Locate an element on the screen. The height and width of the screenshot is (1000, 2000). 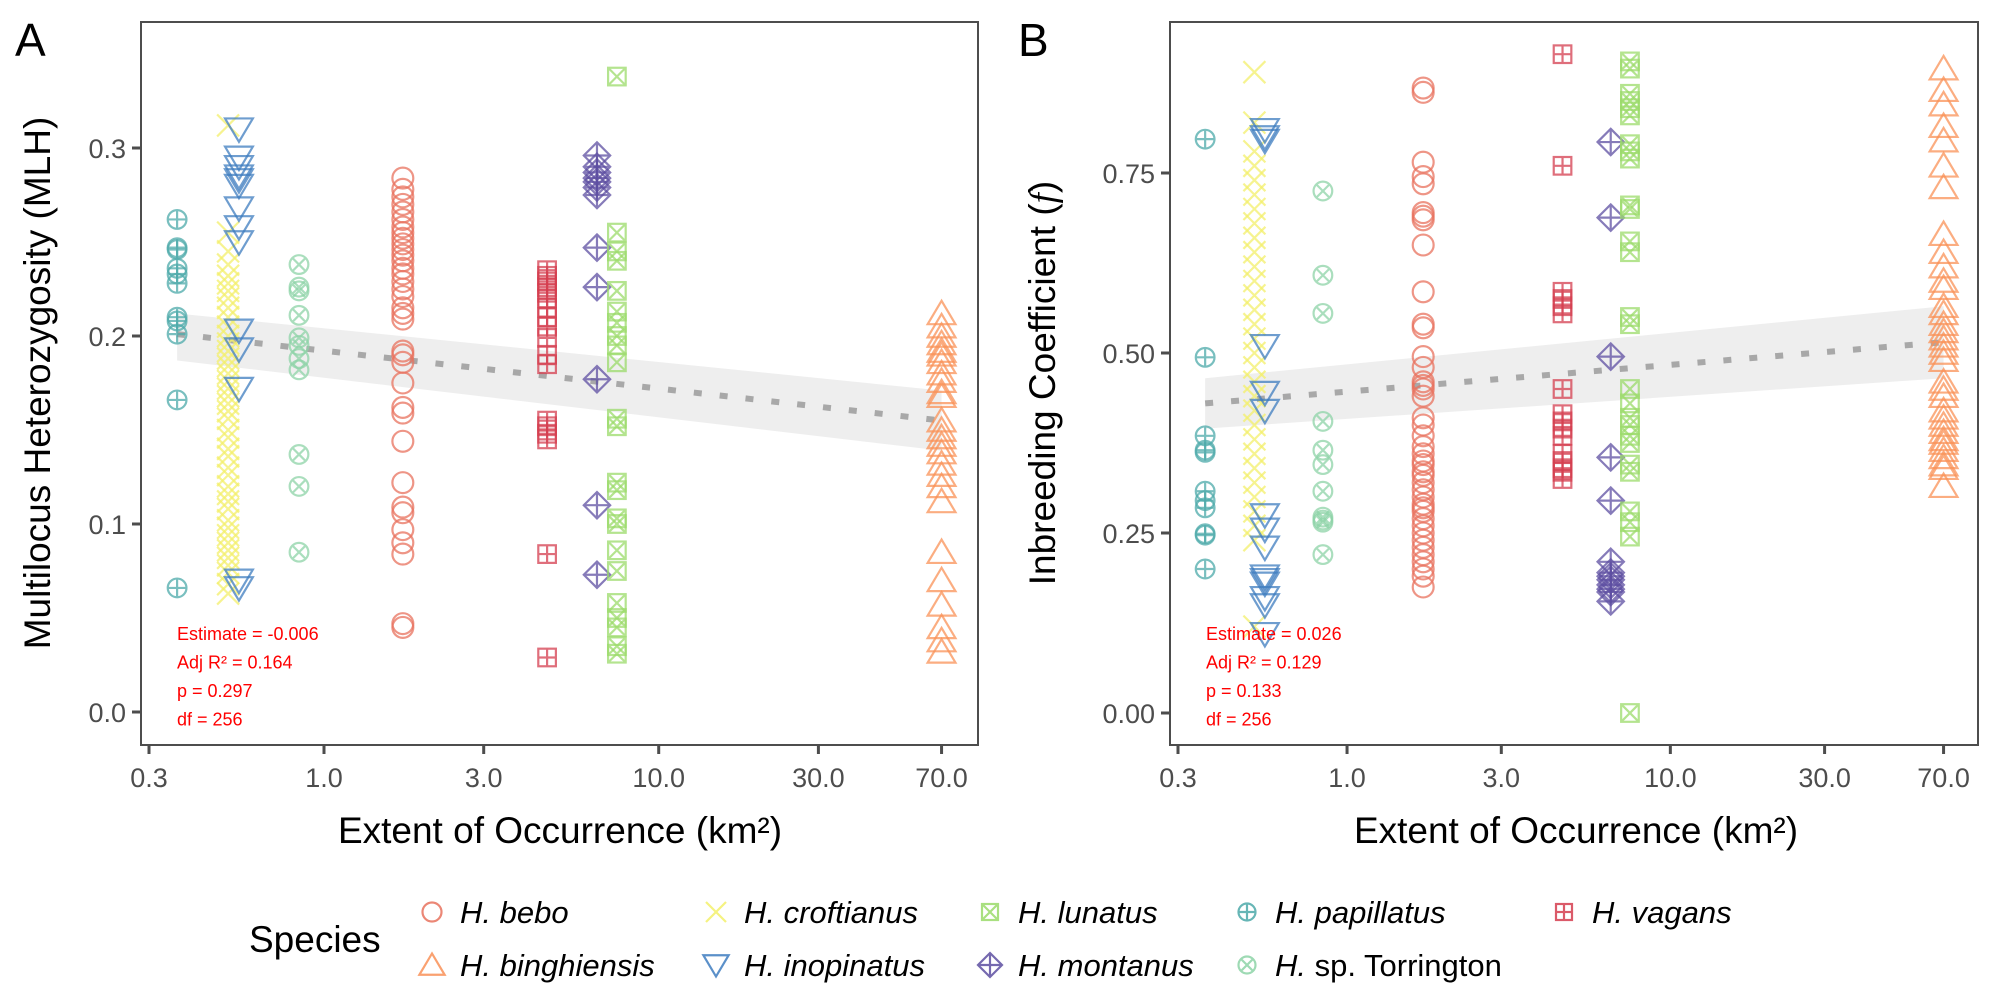
data-point-montanus is located at coordinates (597, 379).